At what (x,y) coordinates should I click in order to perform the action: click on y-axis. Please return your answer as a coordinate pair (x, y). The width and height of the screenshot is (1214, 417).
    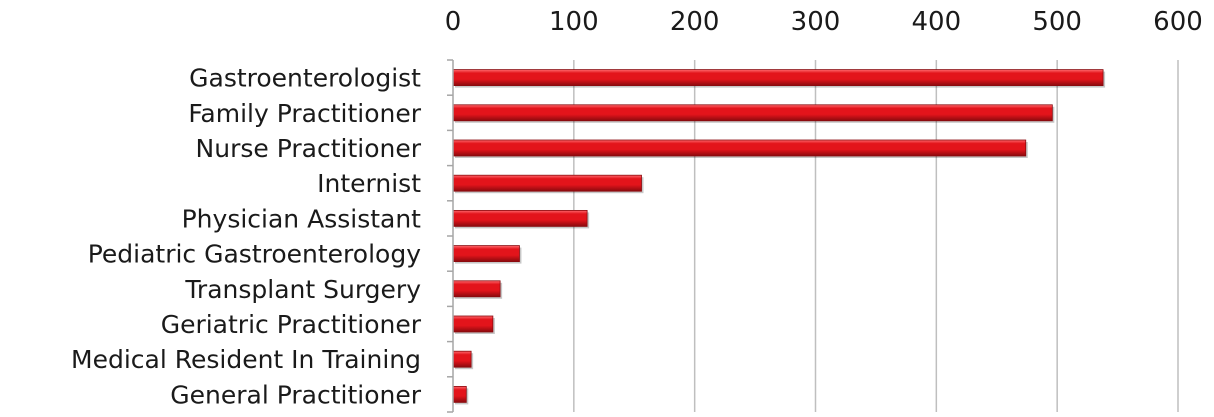
    Looking at the image, I should click on (450, 236).